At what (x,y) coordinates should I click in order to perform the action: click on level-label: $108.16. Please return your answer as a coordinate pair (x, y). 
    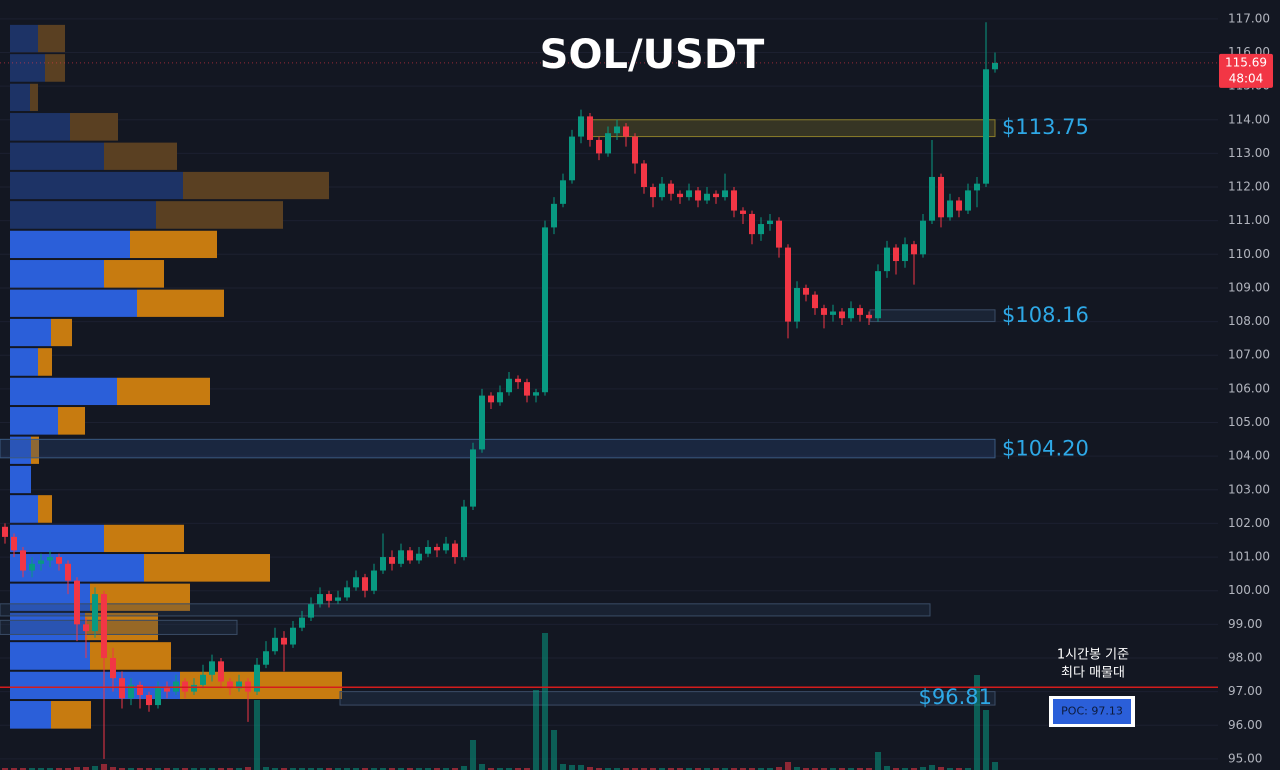
    Looking at the image, I should click on (1045, 315).